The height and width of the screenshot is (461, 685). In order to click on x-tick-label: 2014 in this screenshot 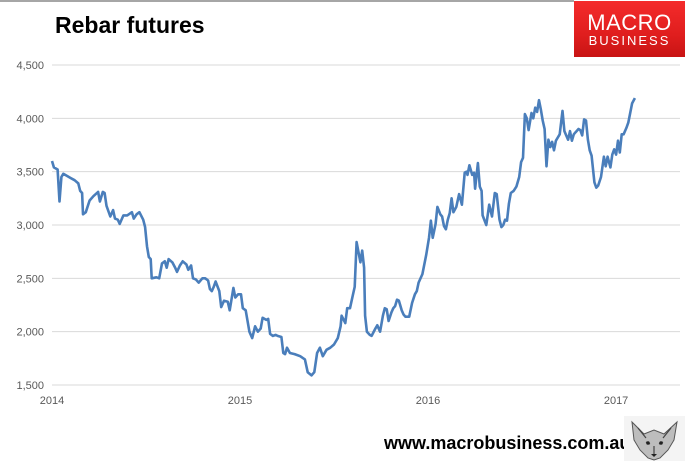, I will do `click(52, 401)`.